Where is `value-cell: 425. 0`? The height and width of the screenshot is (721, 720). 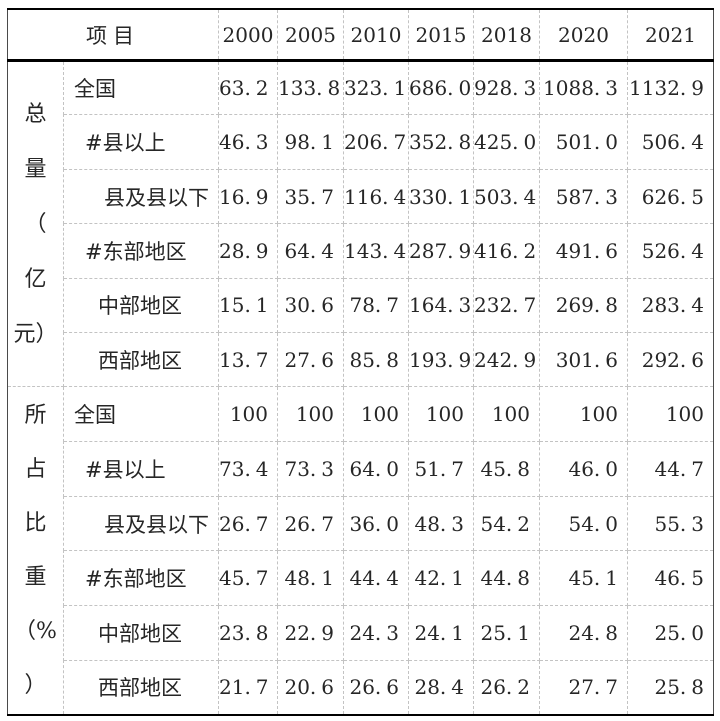 value-cell: 425. 0 is located at coordinates (506, 142).